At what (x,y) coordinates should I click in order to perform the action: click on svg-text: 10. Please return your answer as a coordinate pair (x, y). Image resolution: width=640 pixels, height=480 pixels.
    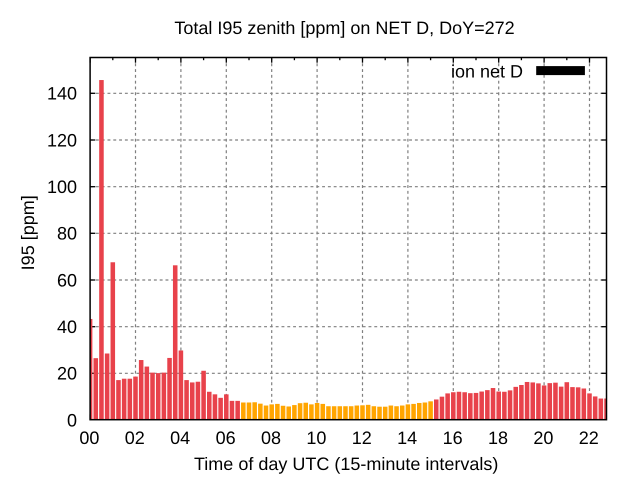
    Looking at the image, I should click on (316, 438).